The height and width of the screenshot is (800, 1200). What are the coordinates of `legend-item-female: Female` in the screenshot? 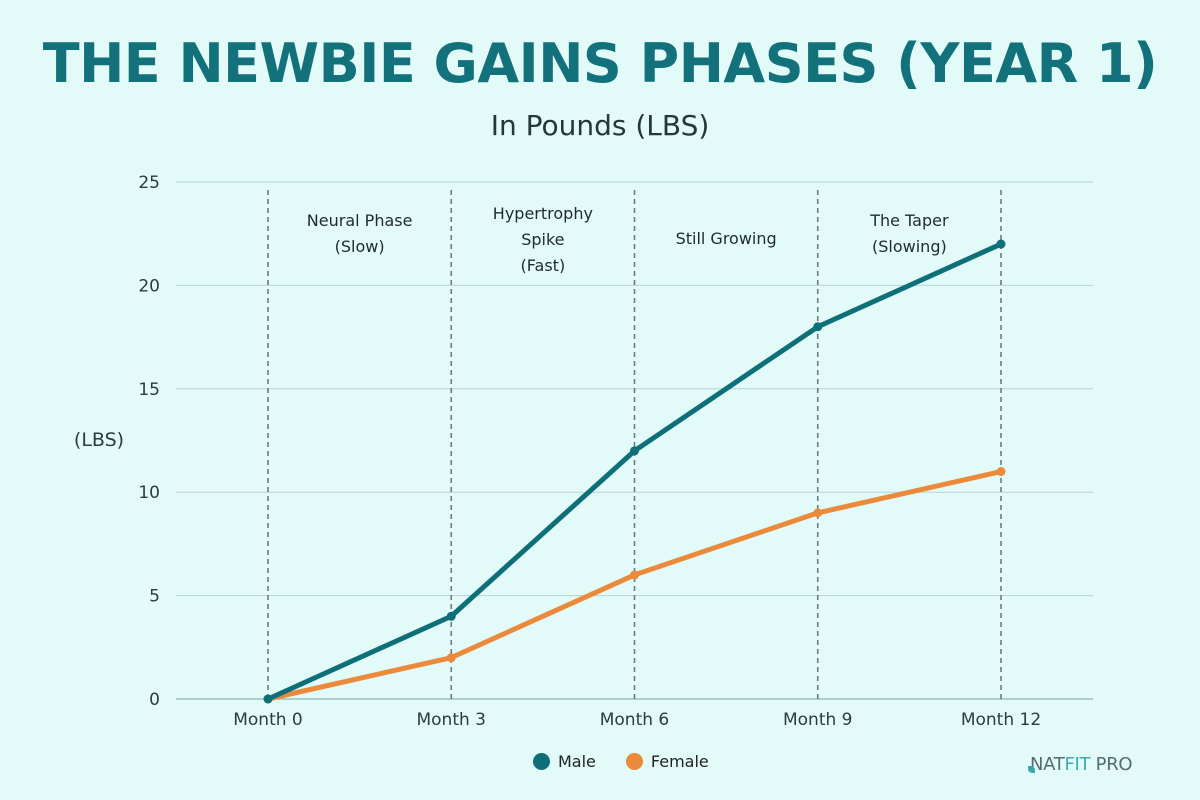 It's located at (667, 761).